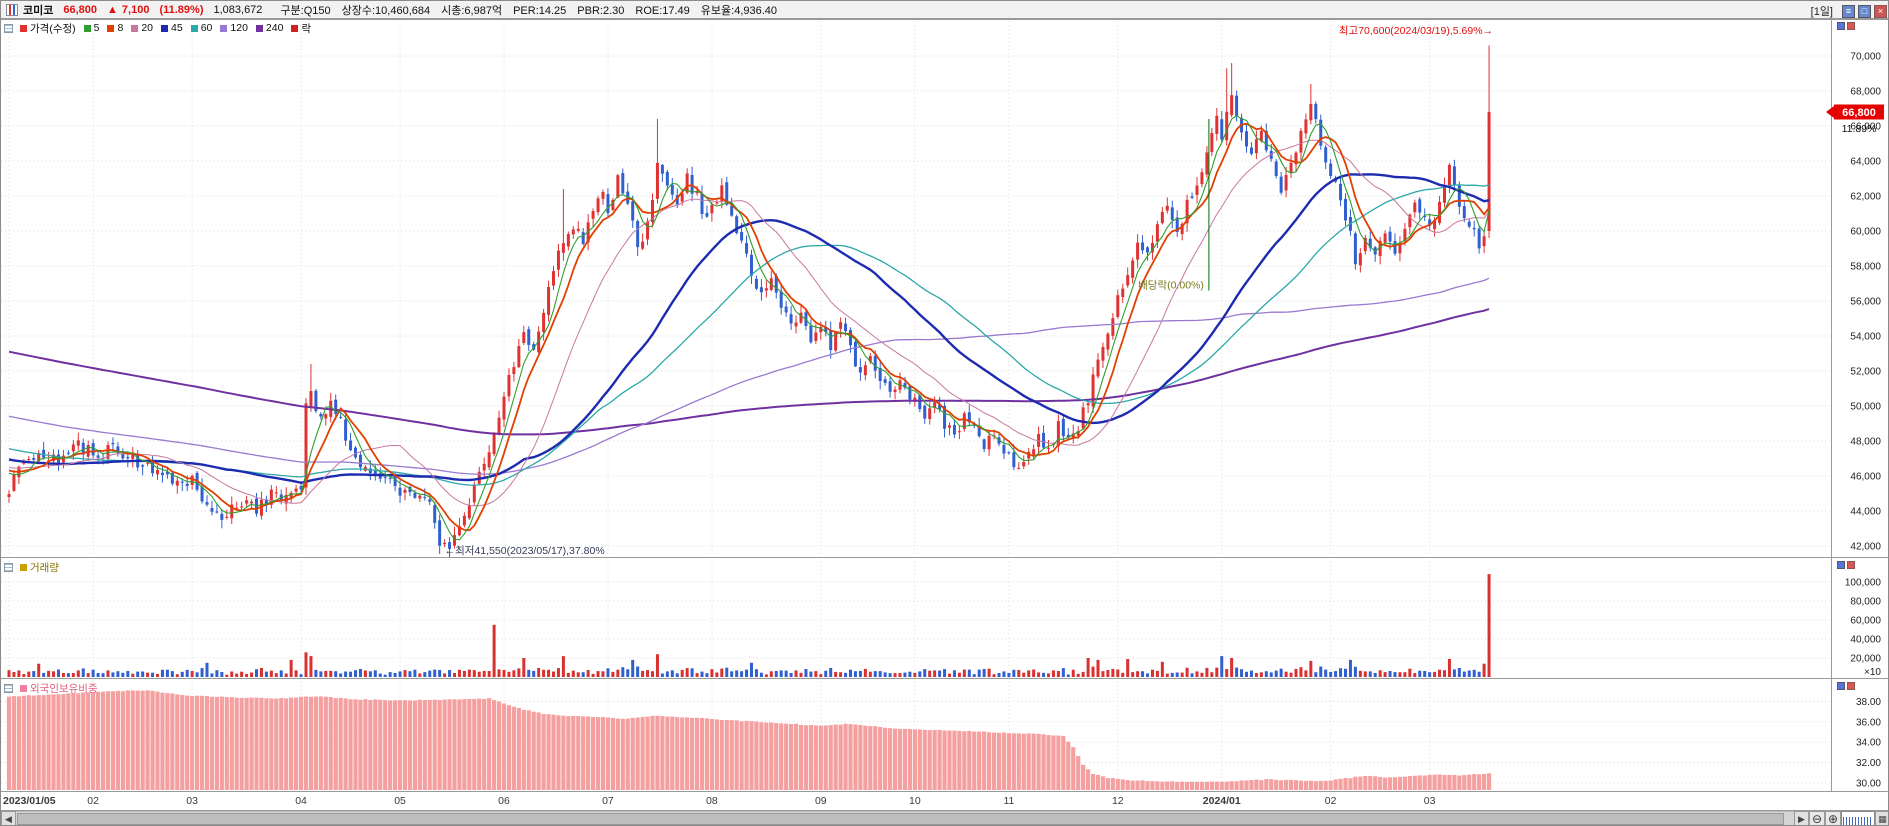 The width and height of the screenshot is (1889, 826). I want to click on legend-item-45: 45, so click(172, 28).